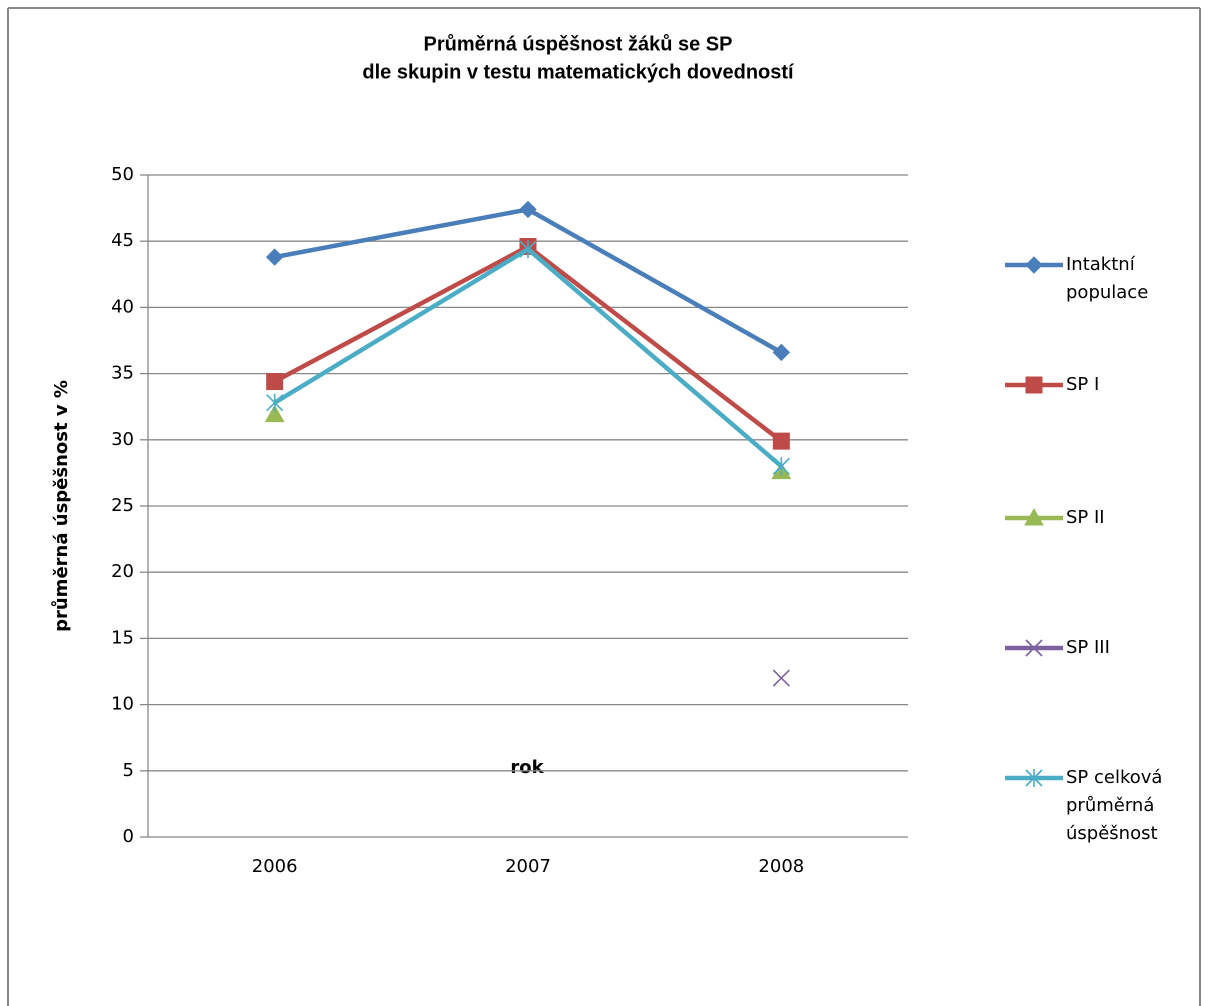 This screenshot has height=1006, width=1208. Describe the element at coordinates (577, 44) in the screenshot. I see `chart-title: Průměrná úspěšnost žáků se SP` at that location.